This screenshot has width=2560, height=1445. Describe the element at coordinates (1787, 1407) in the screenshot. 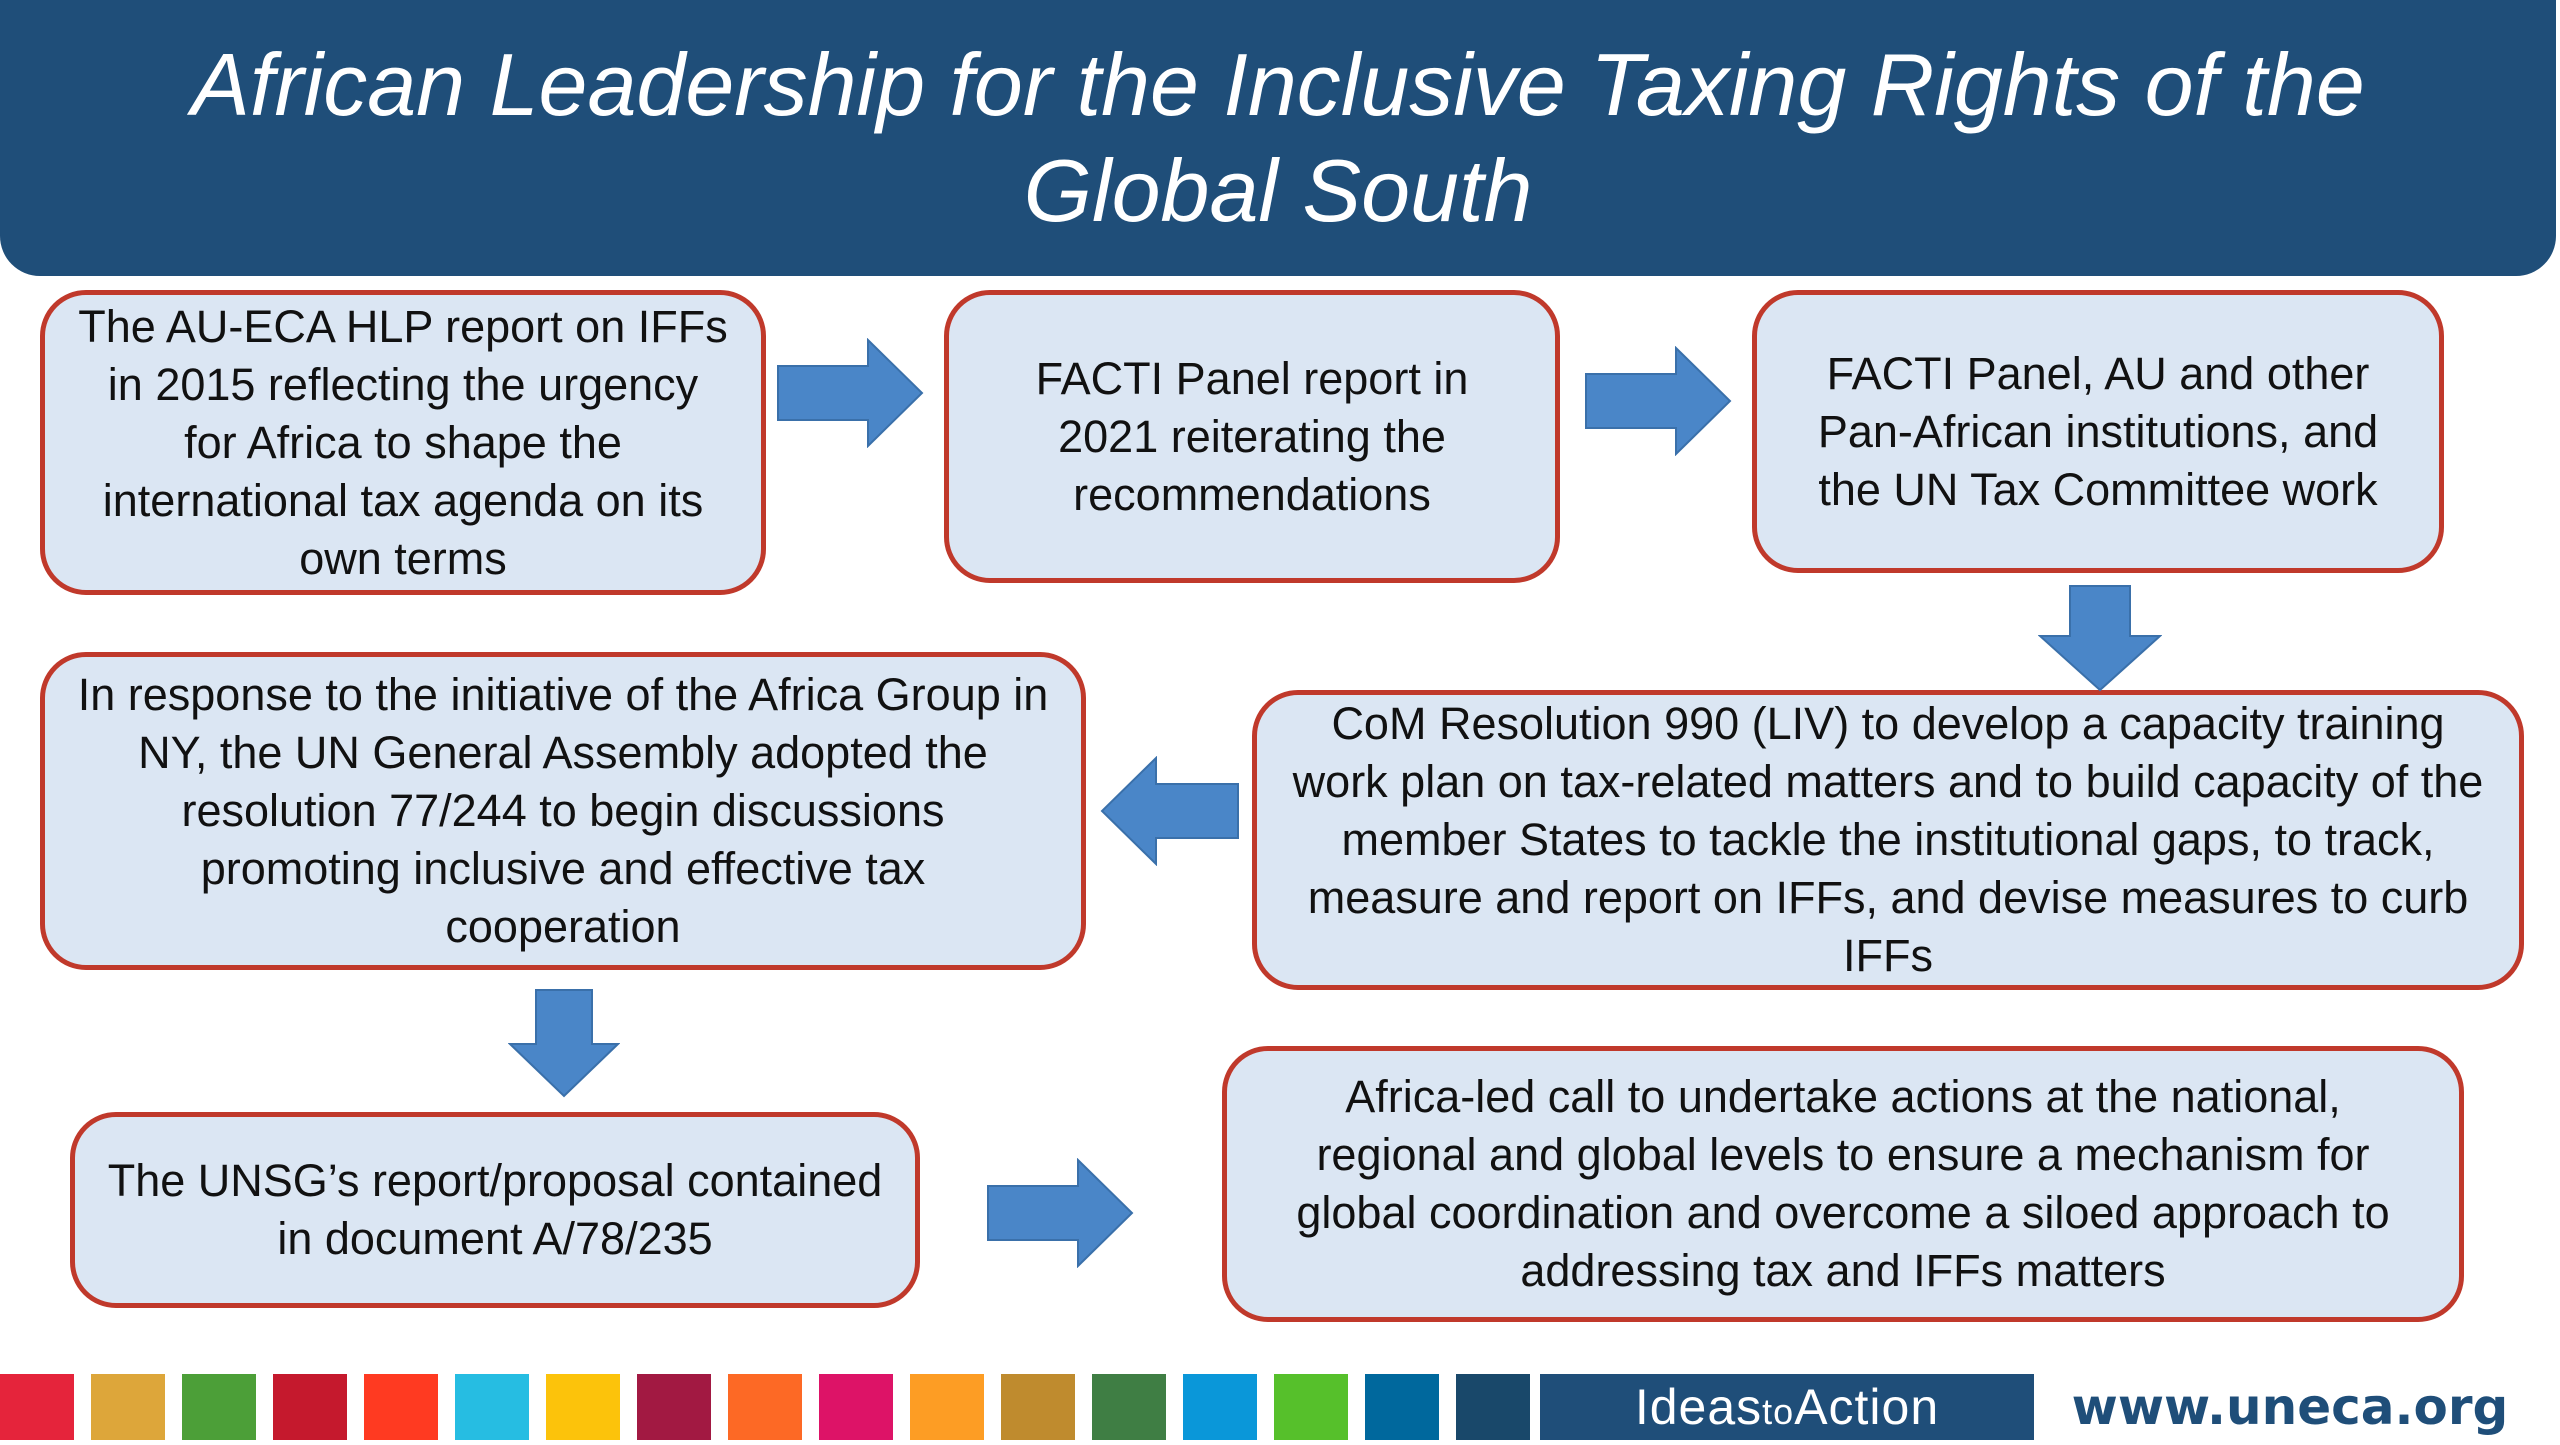

I see `ideas-to-action-logo: IdeastoAction` at that location.